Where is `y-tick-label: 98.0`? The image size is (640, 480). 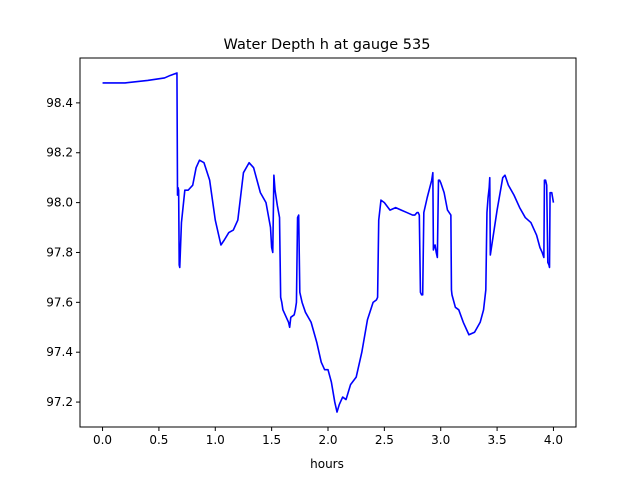
y-tick-label: 98.0 is located at coordinates (59, 203).